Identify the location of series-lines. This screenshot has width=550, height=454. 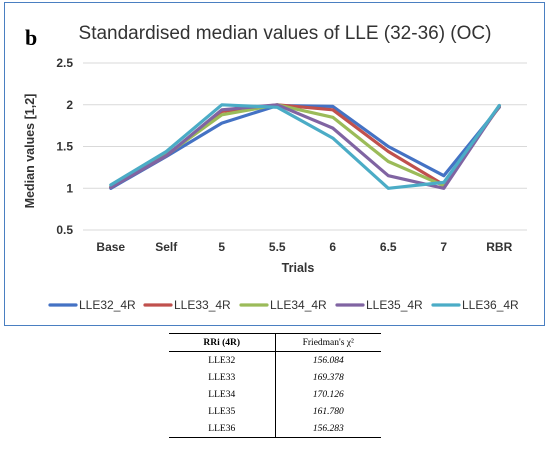
(305, 146).